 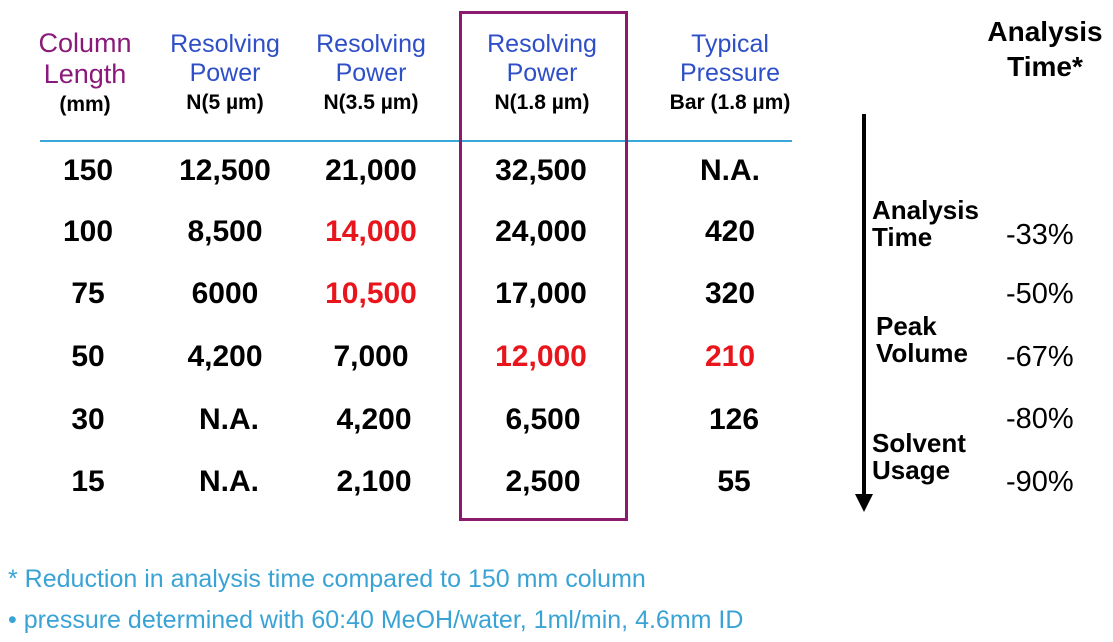 I want to click on cell-pressure: 126, so click(x=734, y=419).